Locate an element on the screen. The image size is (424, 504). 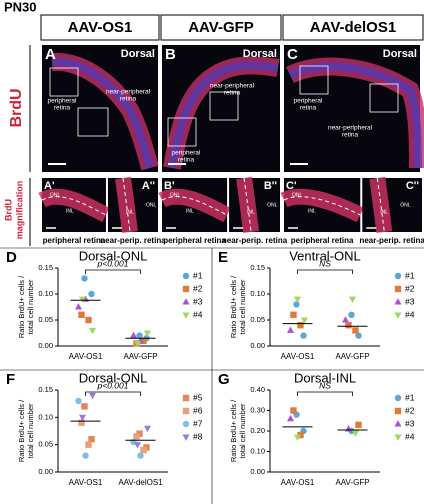
column-header: AAV-GFP is located at coordinates (221, 27).